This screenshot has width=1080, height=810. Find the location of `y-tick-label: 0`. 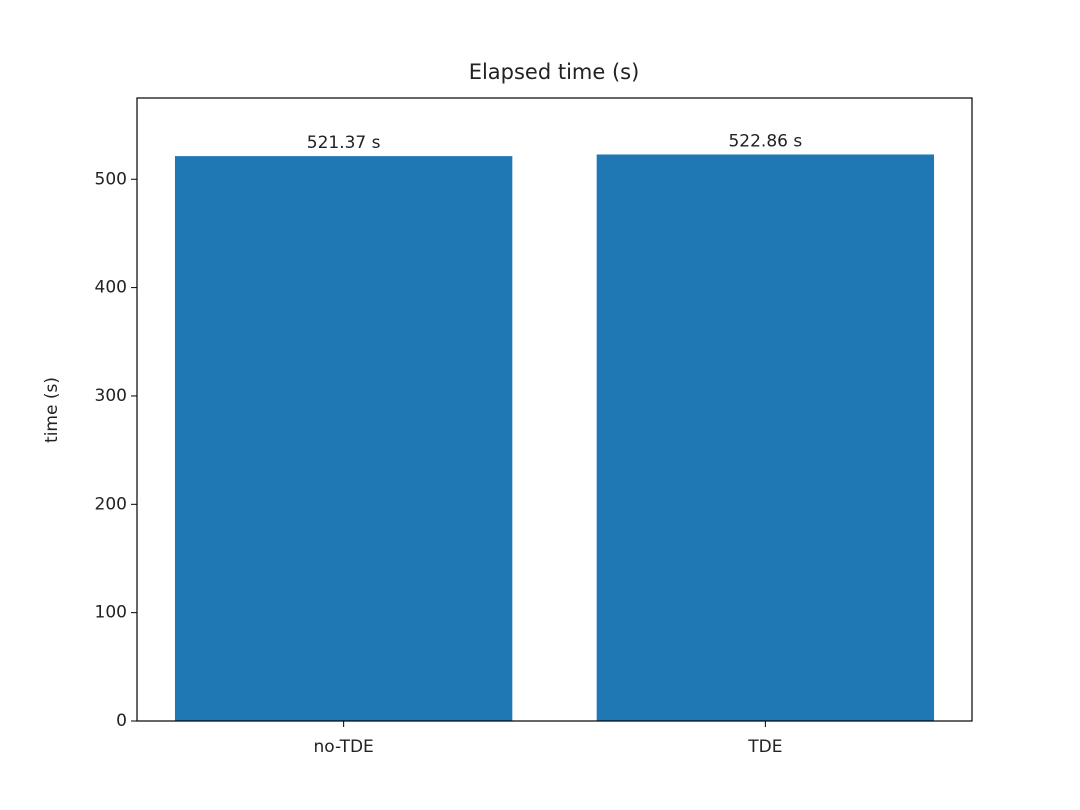

y-tick-label: 0 is located at coordinates (121, 721).